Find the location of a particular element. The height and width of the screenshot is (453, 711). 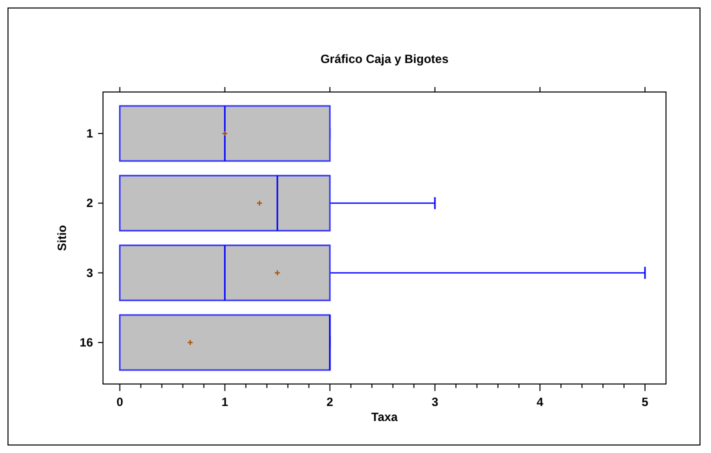

x-tick-label: 1 is located at coordinates (225, 402).